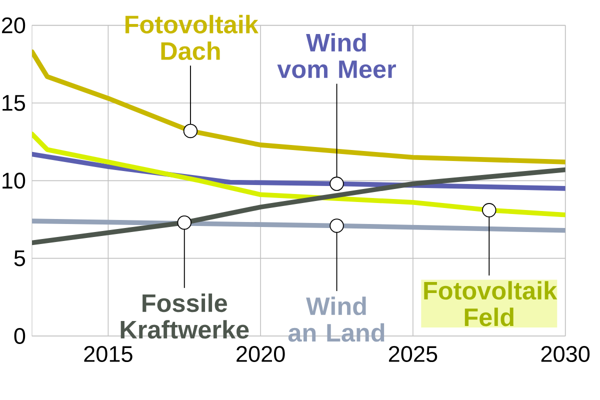 The width and height of the screenshot is (600, 400). Describe the element at coordinates (14, 103) in the screenshot. I see `y-tick-label: 15` at that location.